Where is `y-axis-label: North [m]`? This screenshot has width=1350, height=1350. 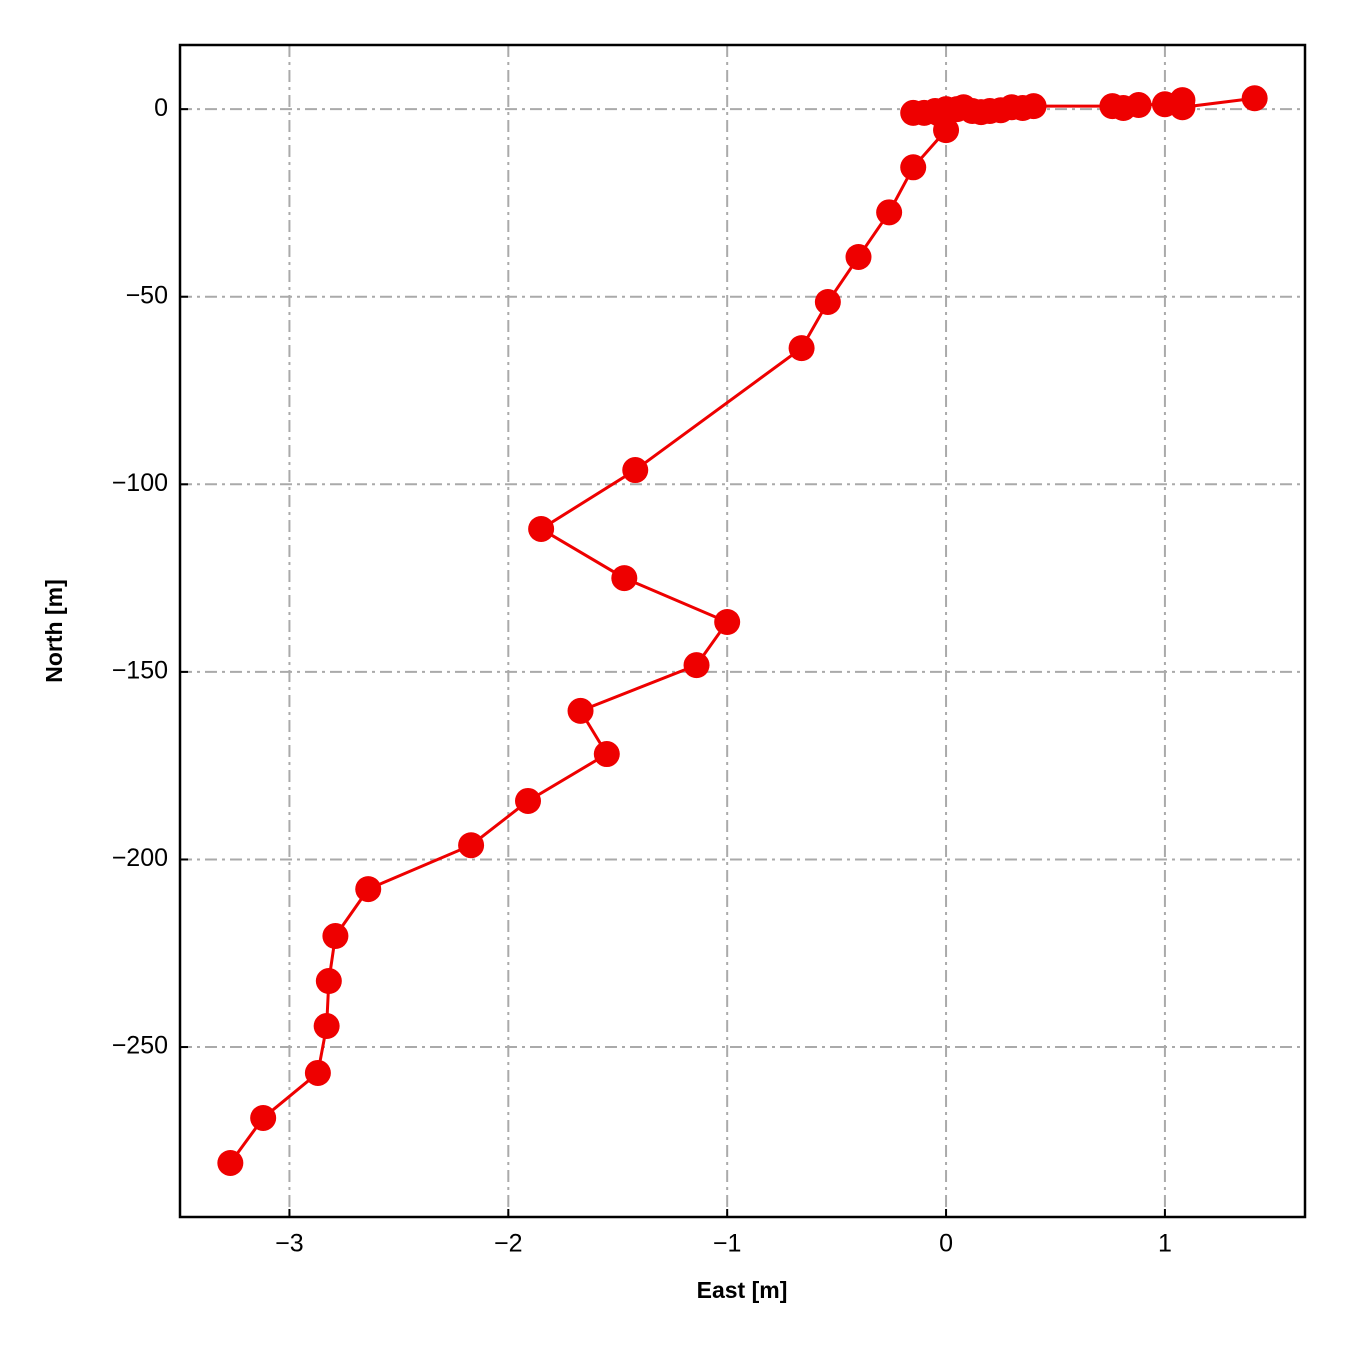
y-axis-label: North [m] is located at coordinates (54, 630).